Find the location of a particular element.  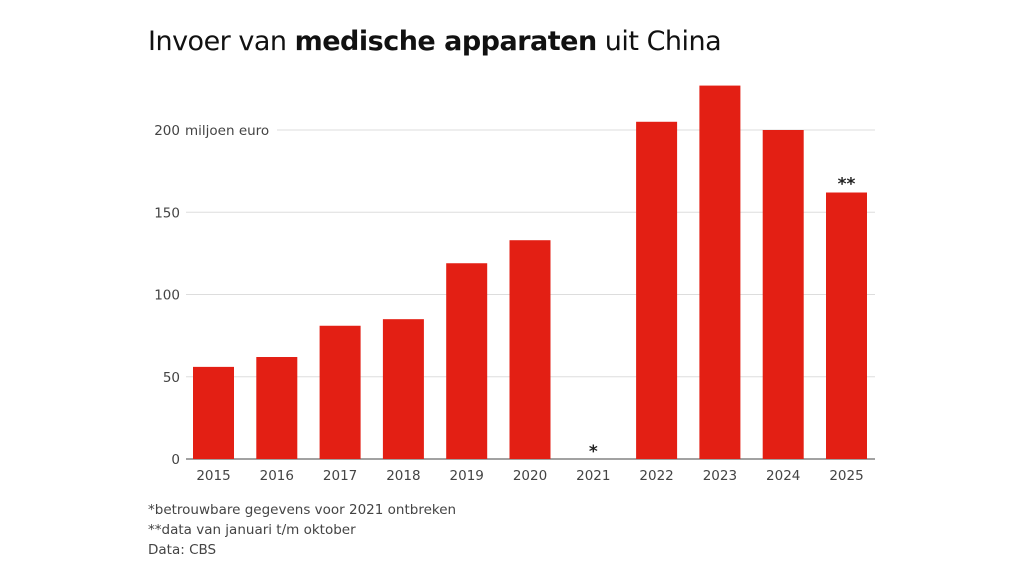

bar-2019 is located at coordinates (467, 361).